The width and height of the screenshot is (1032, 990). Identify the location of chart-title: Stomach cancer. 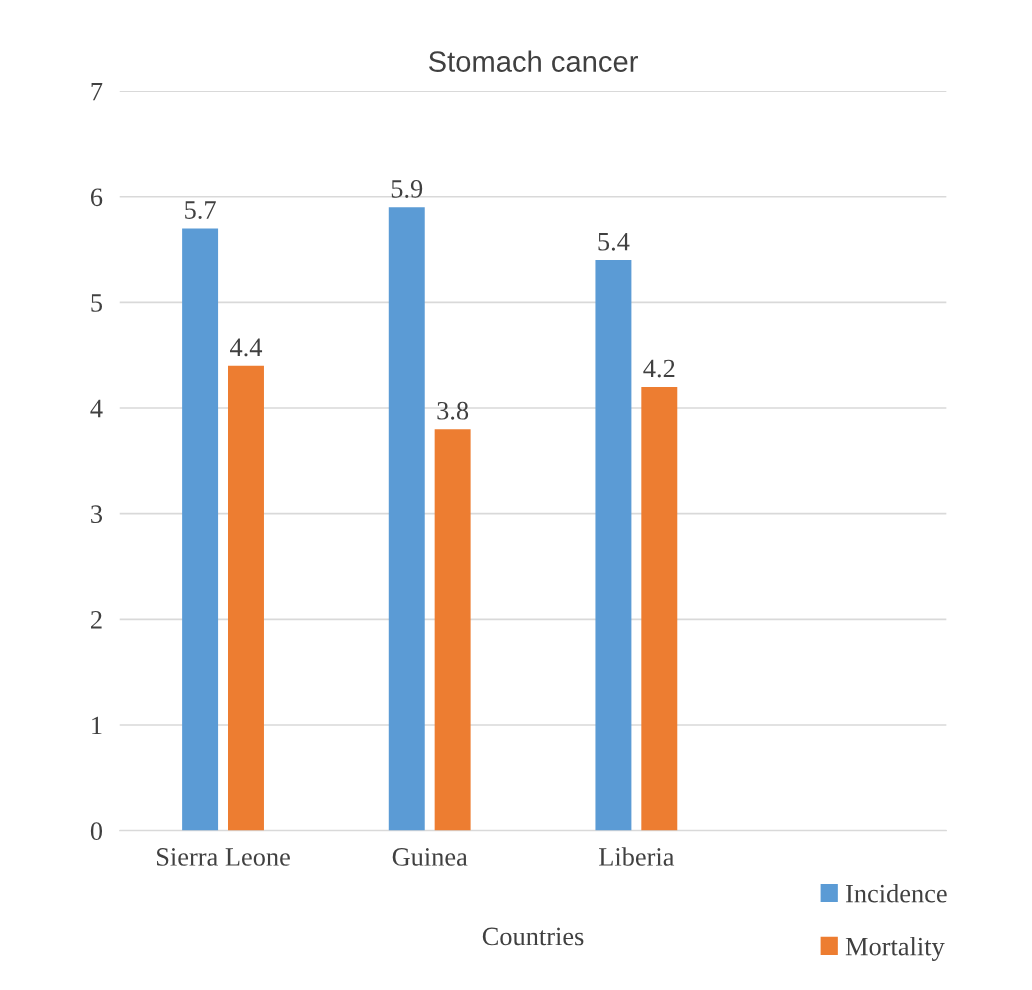
(533, 61).